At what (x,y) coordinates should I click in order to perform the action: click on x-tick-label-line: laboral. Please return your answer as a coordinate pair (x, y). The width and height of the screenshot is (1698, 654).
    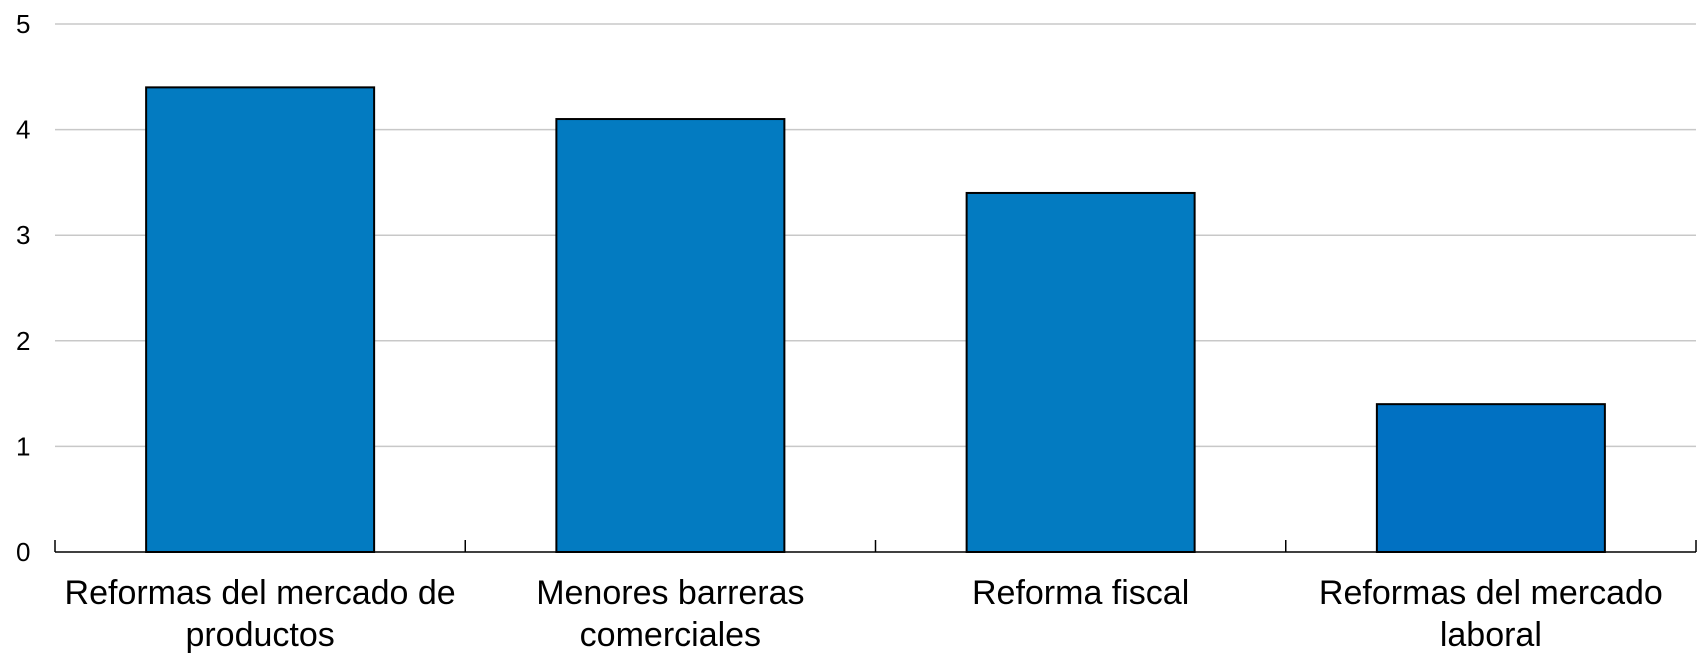
    Looking at the image, I should click on (1491, 635).